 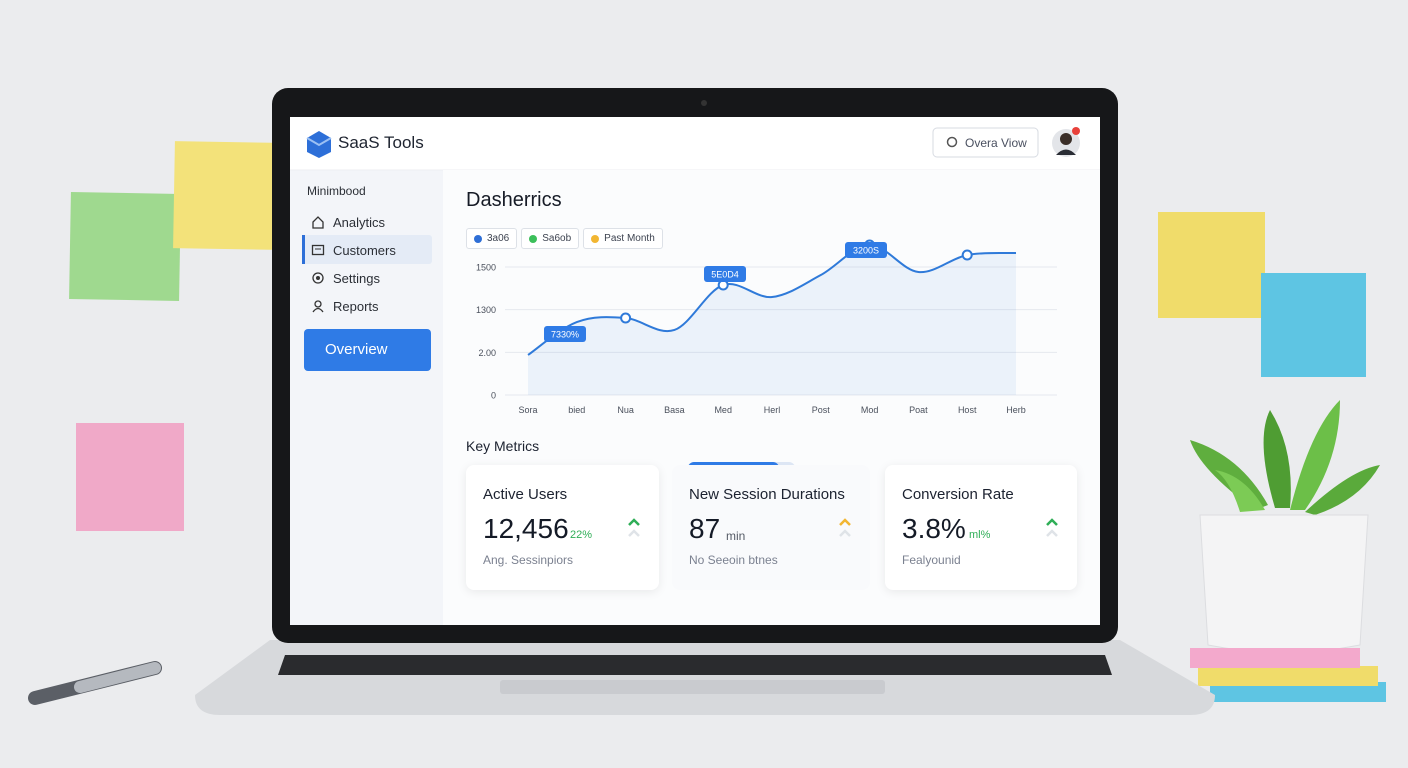 What do you see at coordinates (625, 410) in the screenshot?
I see `x-tick-label: Nua` at bounding box center [625, 410].